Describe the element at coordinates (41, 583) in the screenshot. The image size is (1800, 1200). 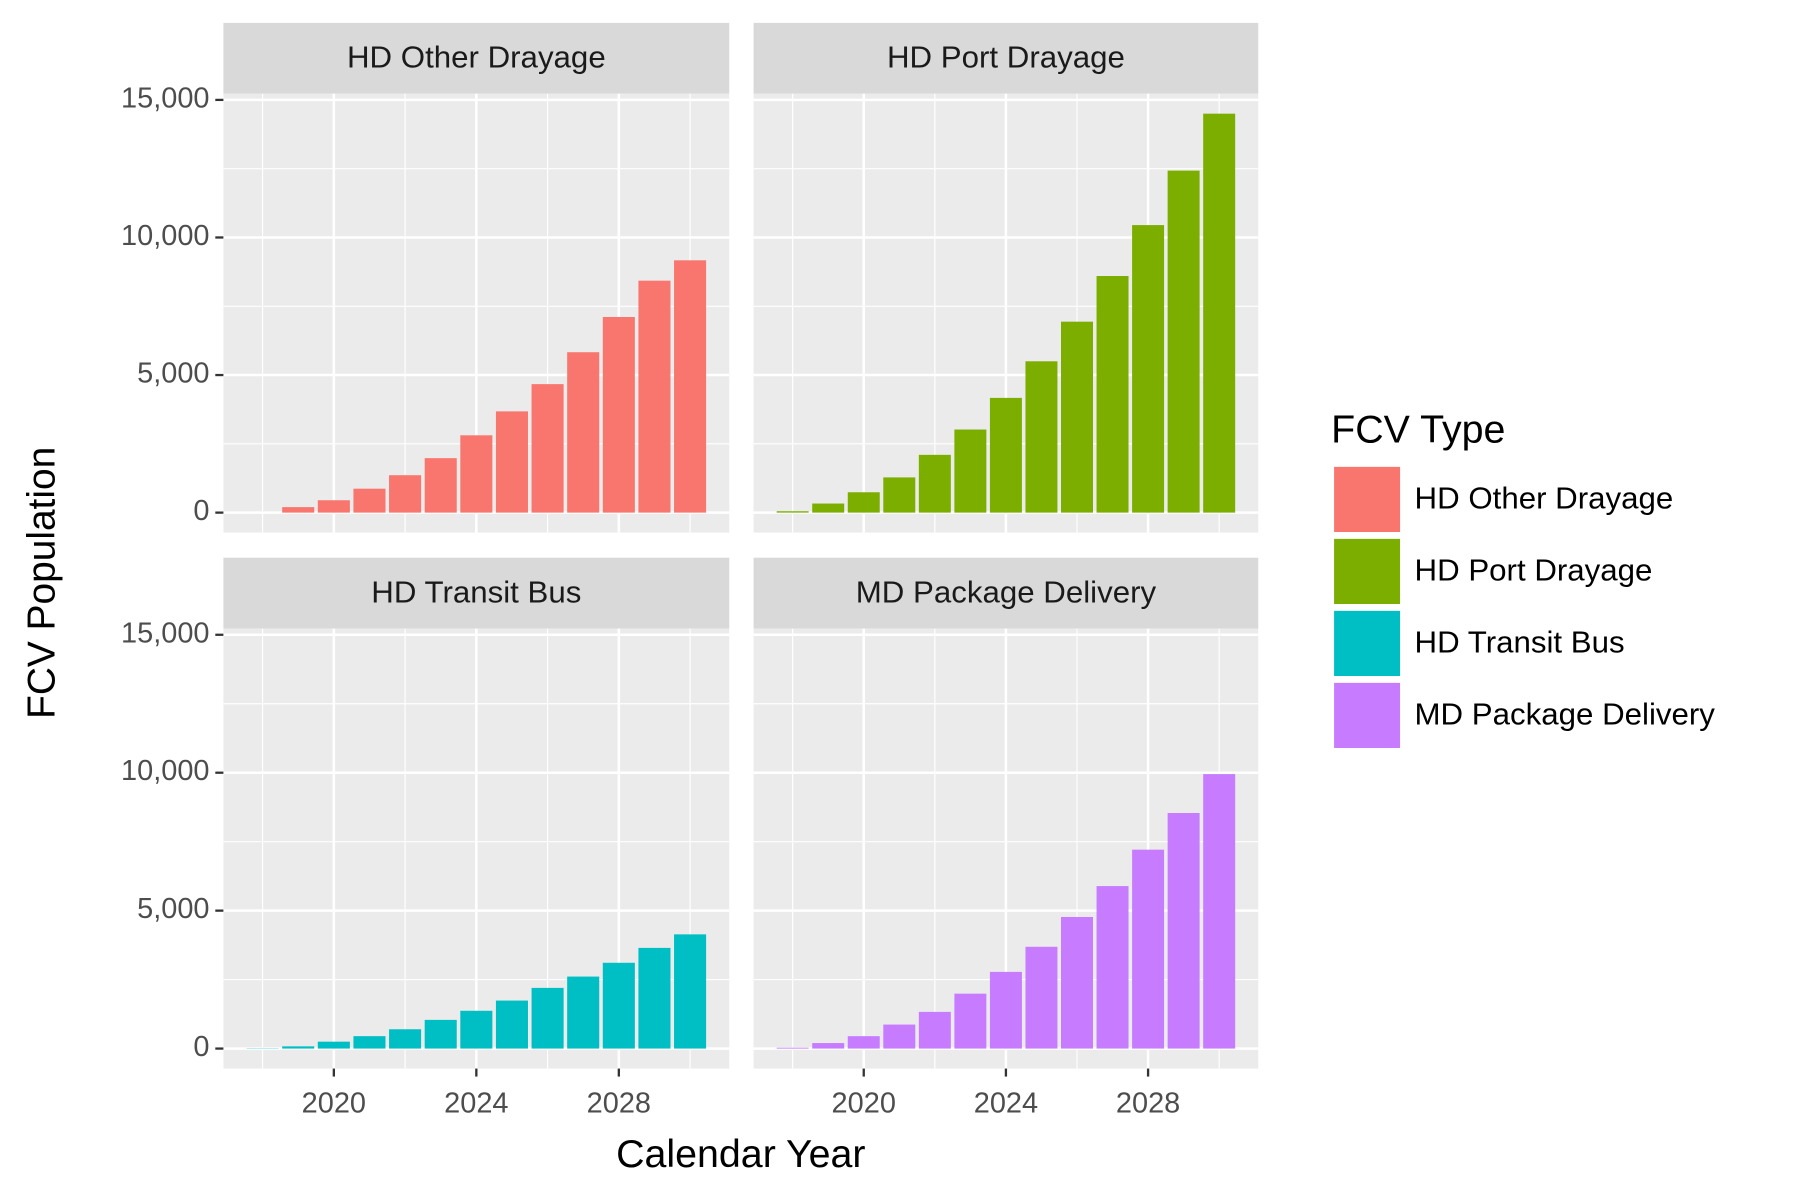
I see `y-axis-title: FCV Population` at that location.